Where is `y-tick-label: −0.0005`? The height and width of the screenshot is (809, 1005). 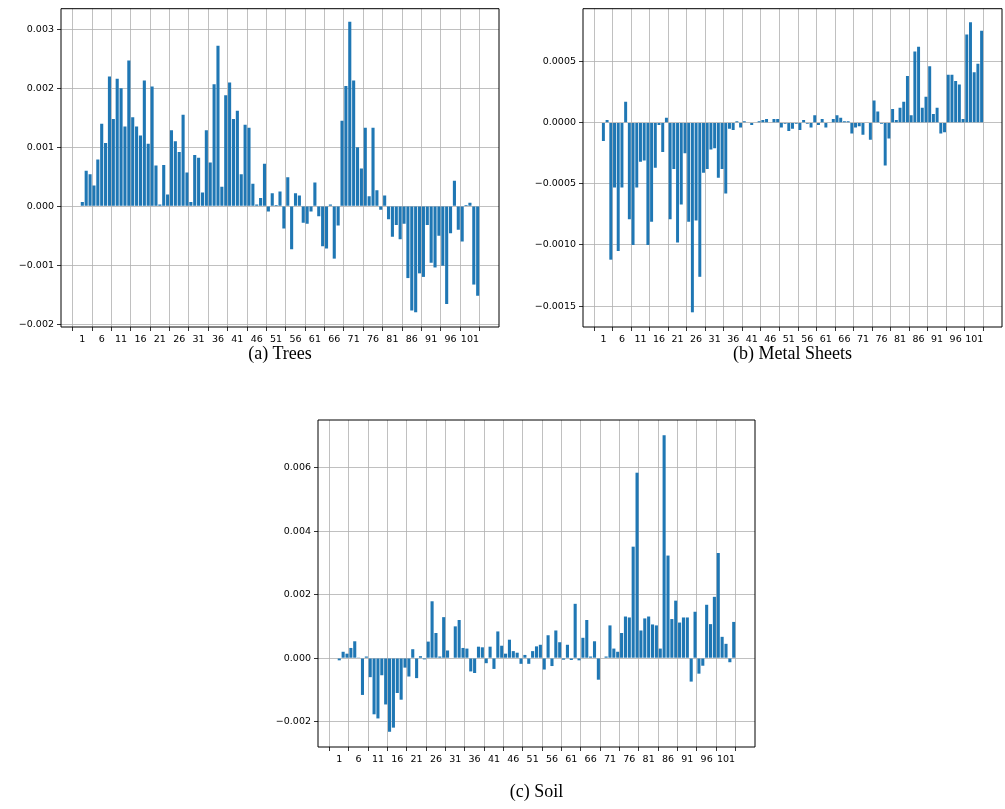
y-tick-label: −0.0005 is located at coordinates (555, 183).